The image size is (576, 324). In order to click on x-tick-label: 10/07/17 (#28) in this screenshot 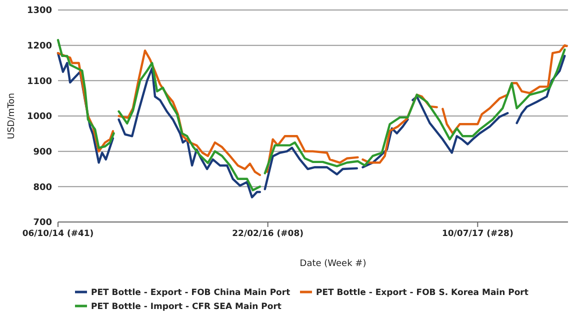, I will do `click(478, 234)`.